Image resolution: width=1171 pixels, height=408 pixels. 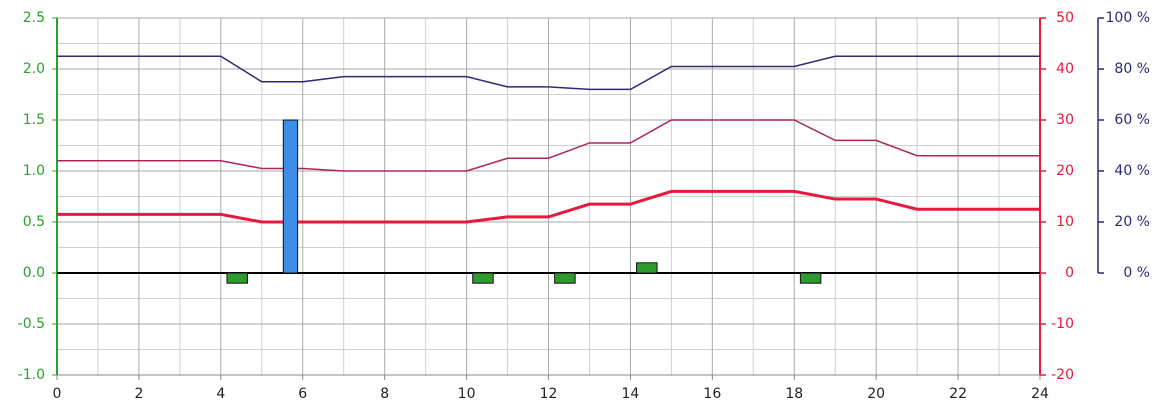 I want to click on y-tick-label: 0.5, so click(x=34, y=222).